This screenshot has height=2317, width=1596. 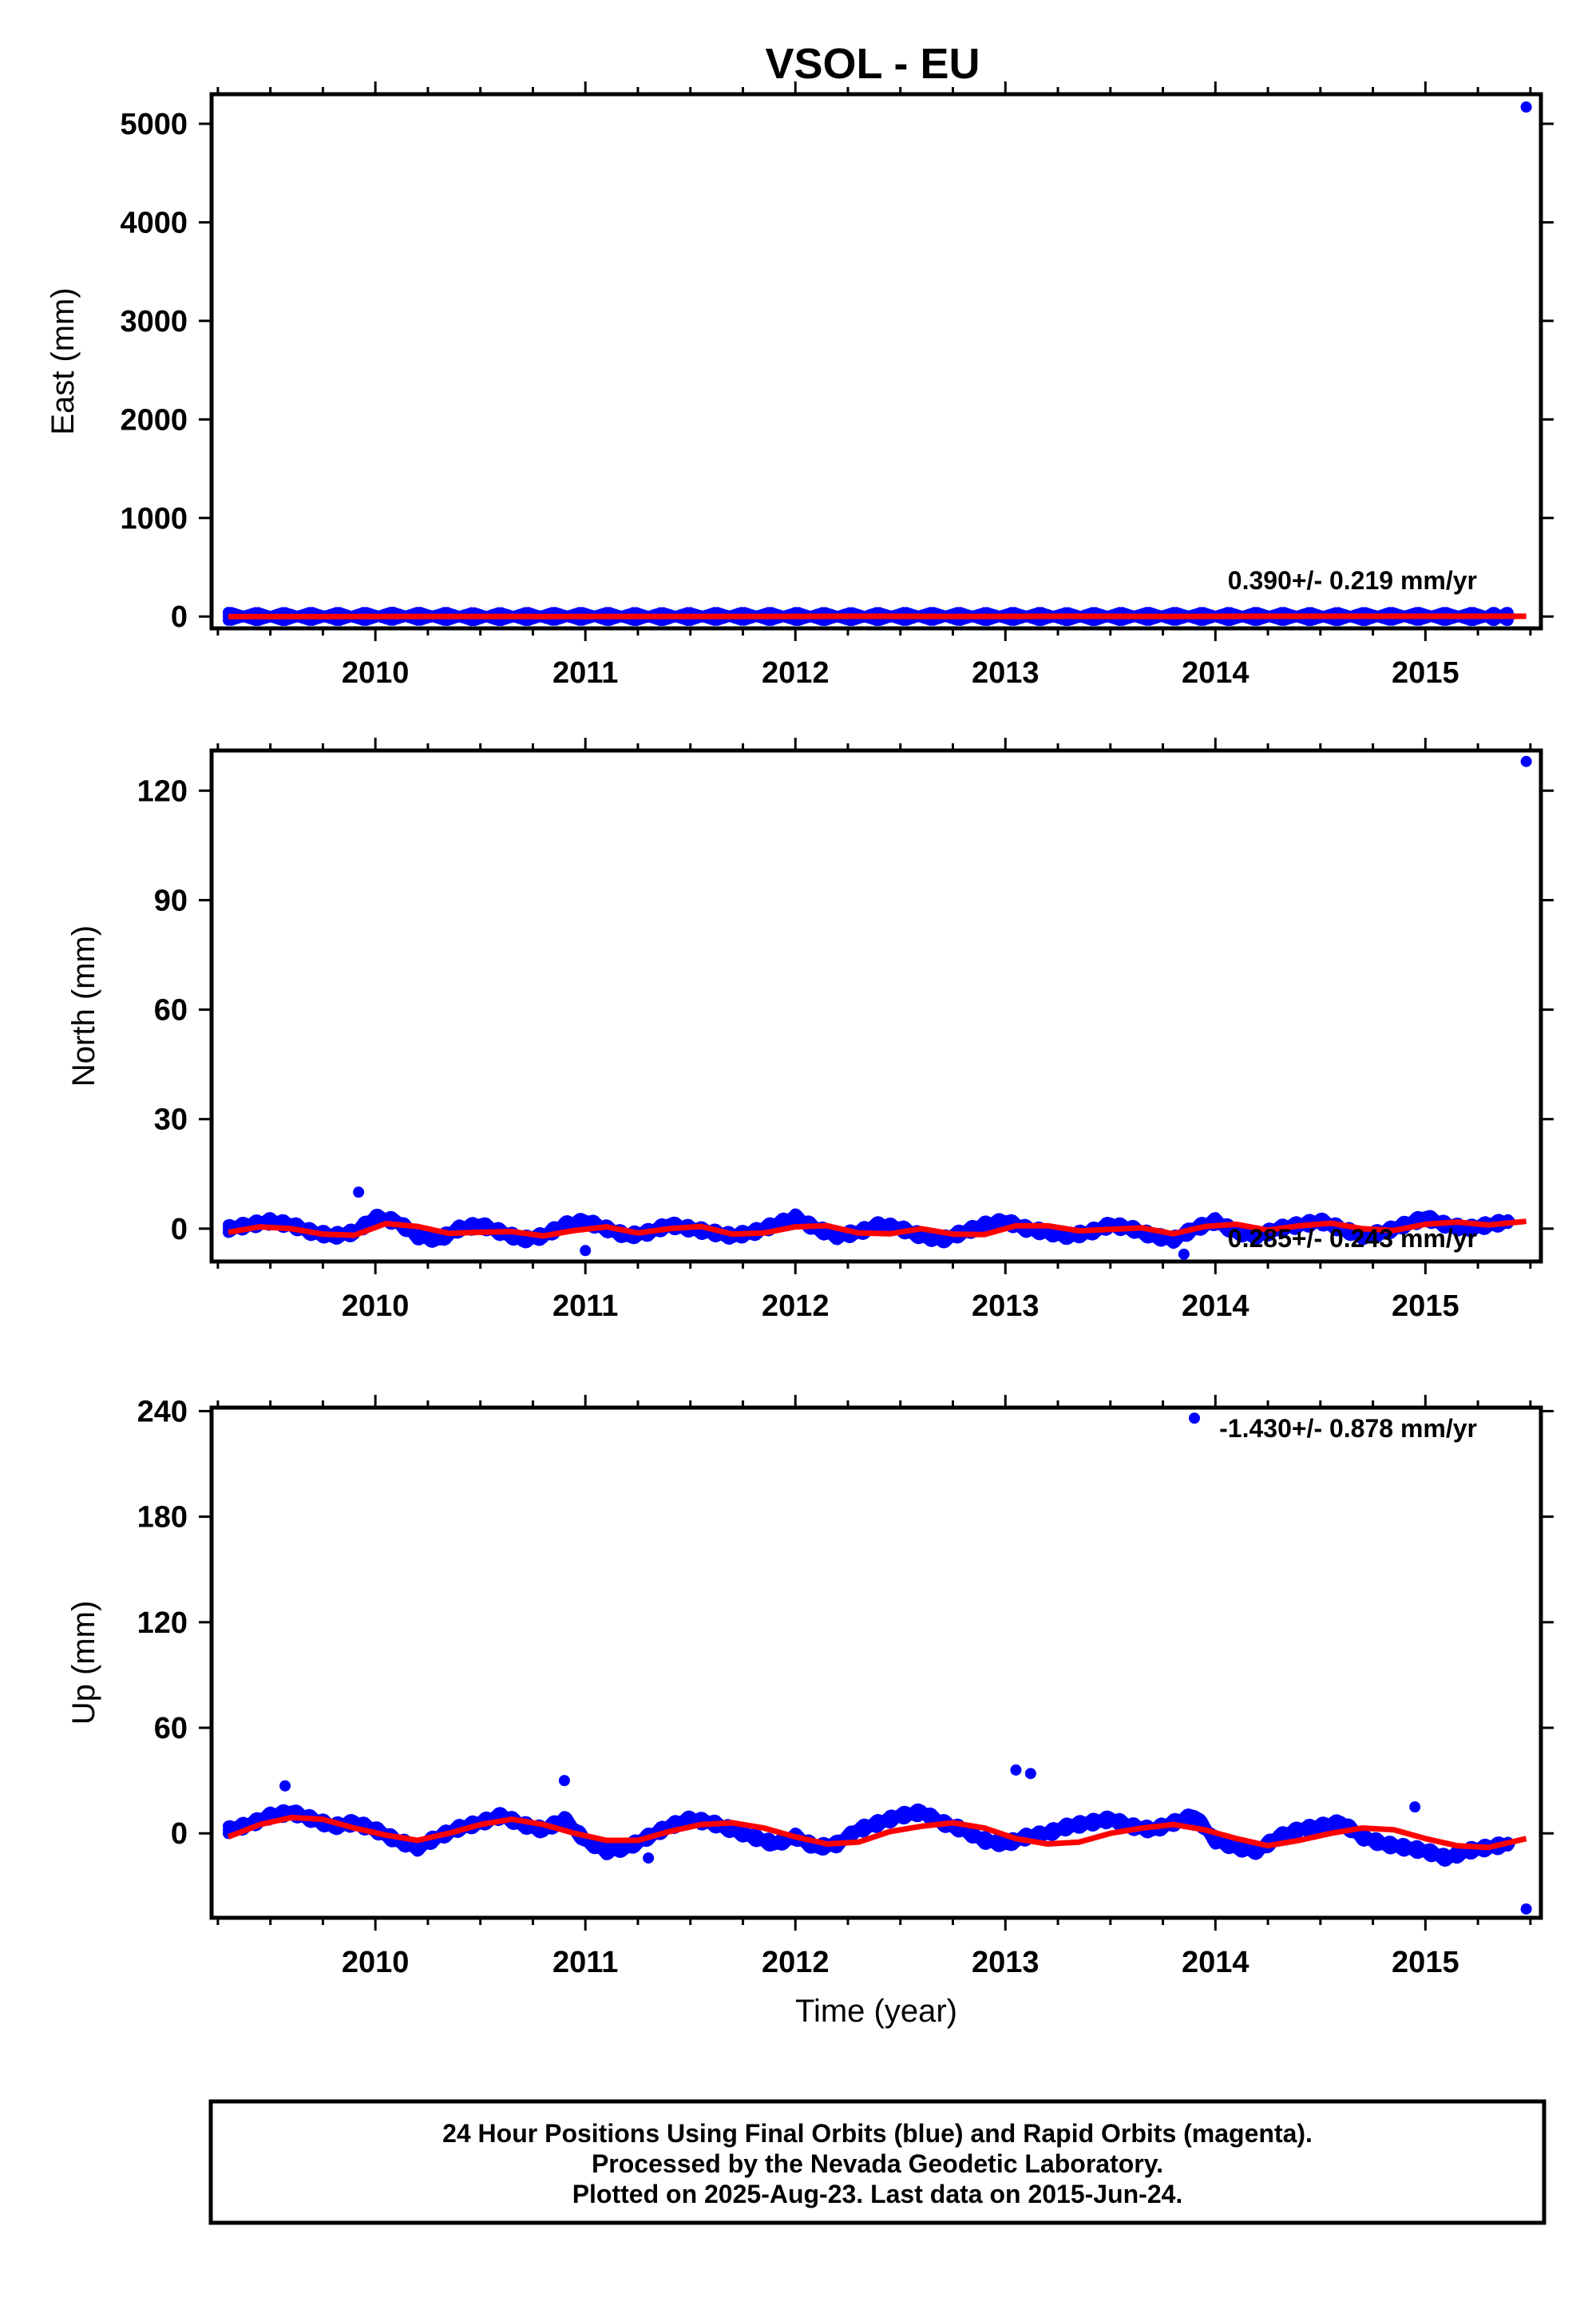 I want to click on velocity-rate-label: -1.430+/- 0.878 mm/yr, so click(x=1348, y=1428).